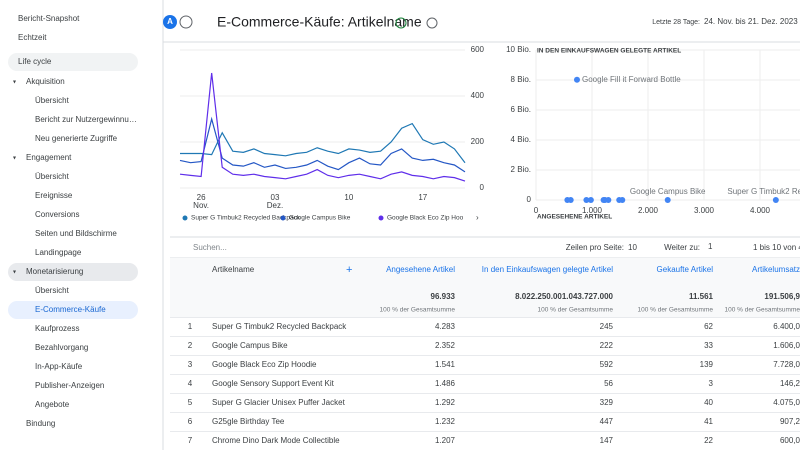  Describe the element at coordinates (776, 247) in the screenshot. I see `pager: 1 bis 10 von 47` at that location.